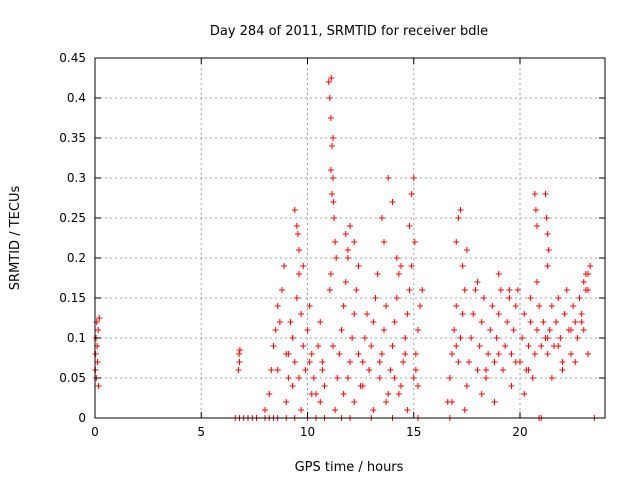  What do you see at coordinates (72, 298) in the screenshot?
I see `y-tick-label: 0.15` at bounding box center [72, 298].